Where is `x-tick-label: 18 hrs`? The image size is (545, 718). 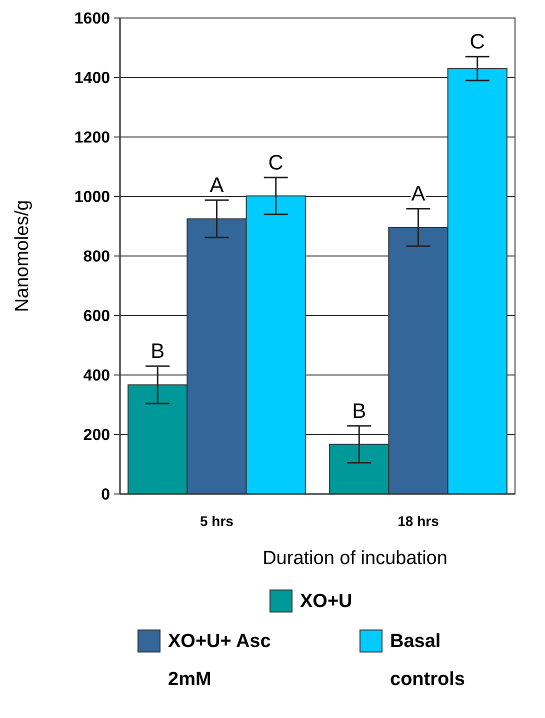 x-tick-label: 18 hrs is located at coordinates (419, 521).